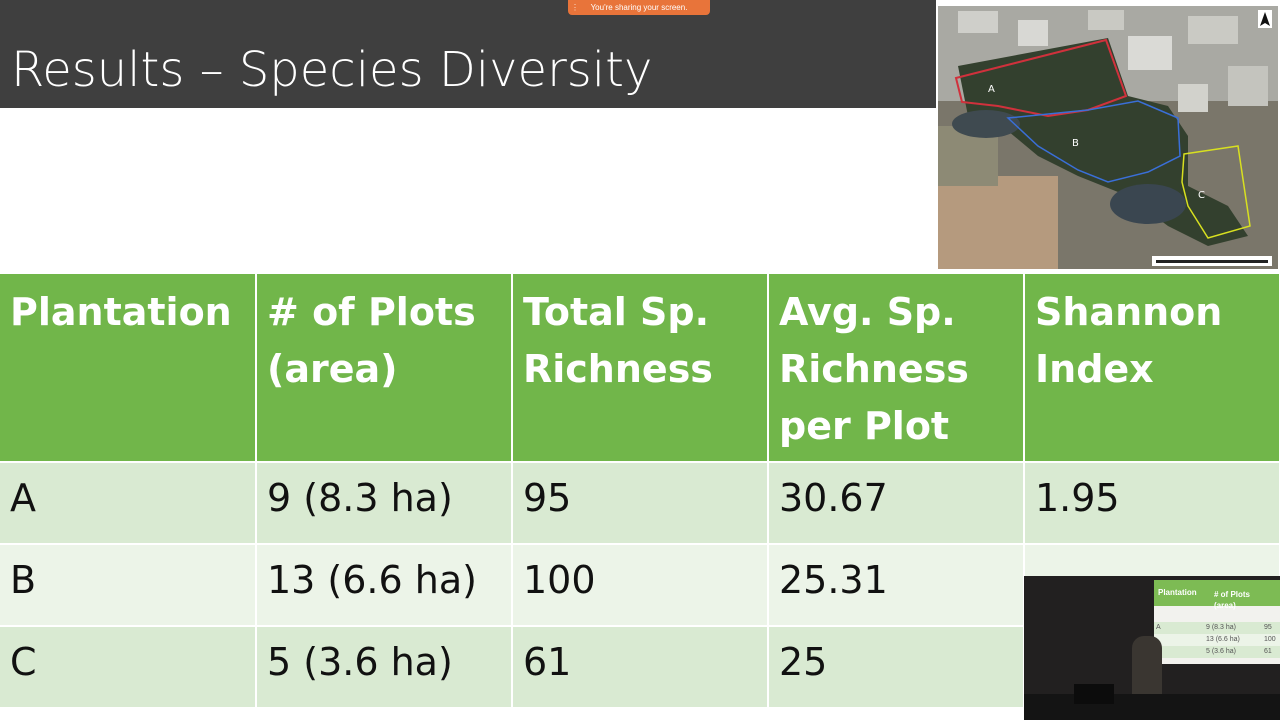 The image size is (1280, 720). Describe the element at coordinates (384, 368) in the screenshot. I see `header-num-plots: # of Plots (area)` at that location.